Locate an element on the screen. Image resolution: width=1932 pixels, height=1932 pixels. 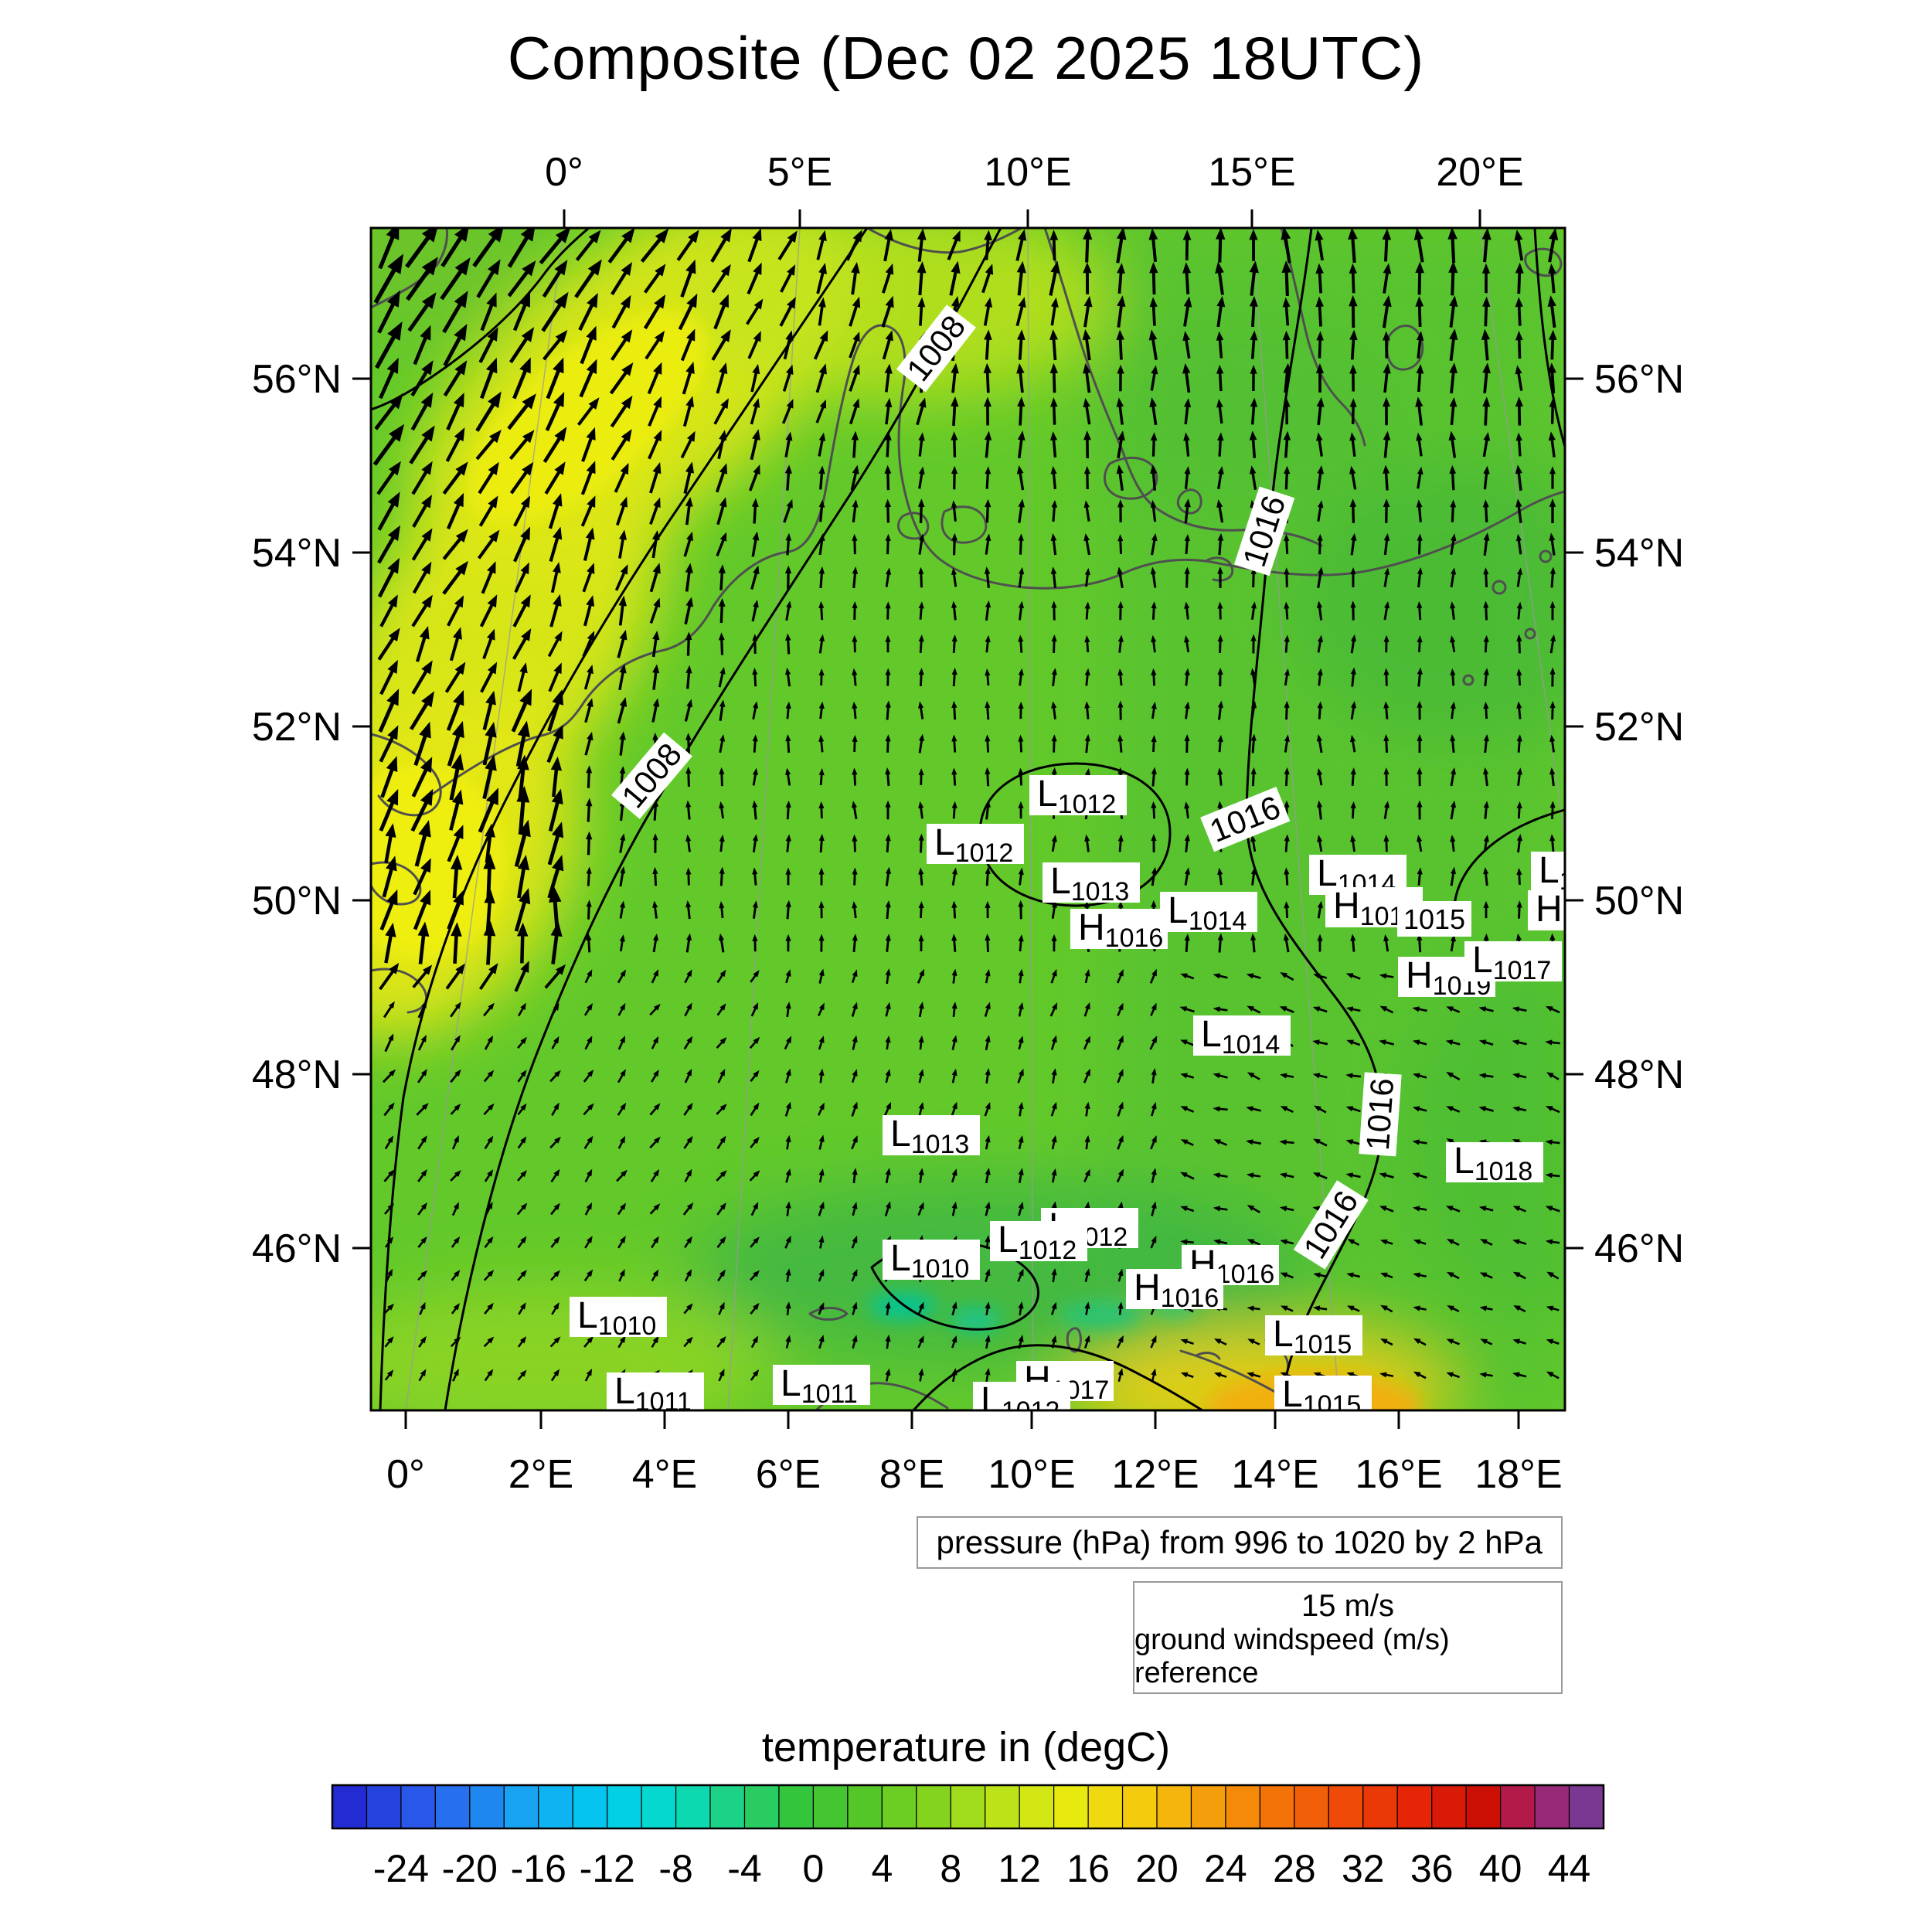
wind-reference-speed-label: 15 m/s is located at coordinates (1348, 1606).